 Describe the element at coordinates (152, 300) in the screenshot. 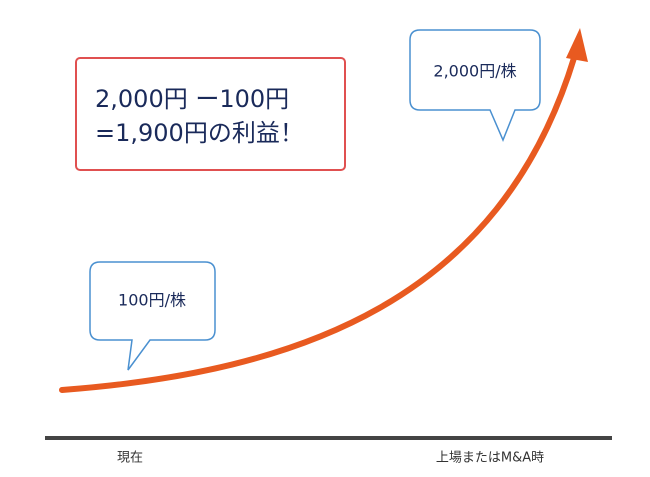

I see `callout-label: 100円/株` at that location.